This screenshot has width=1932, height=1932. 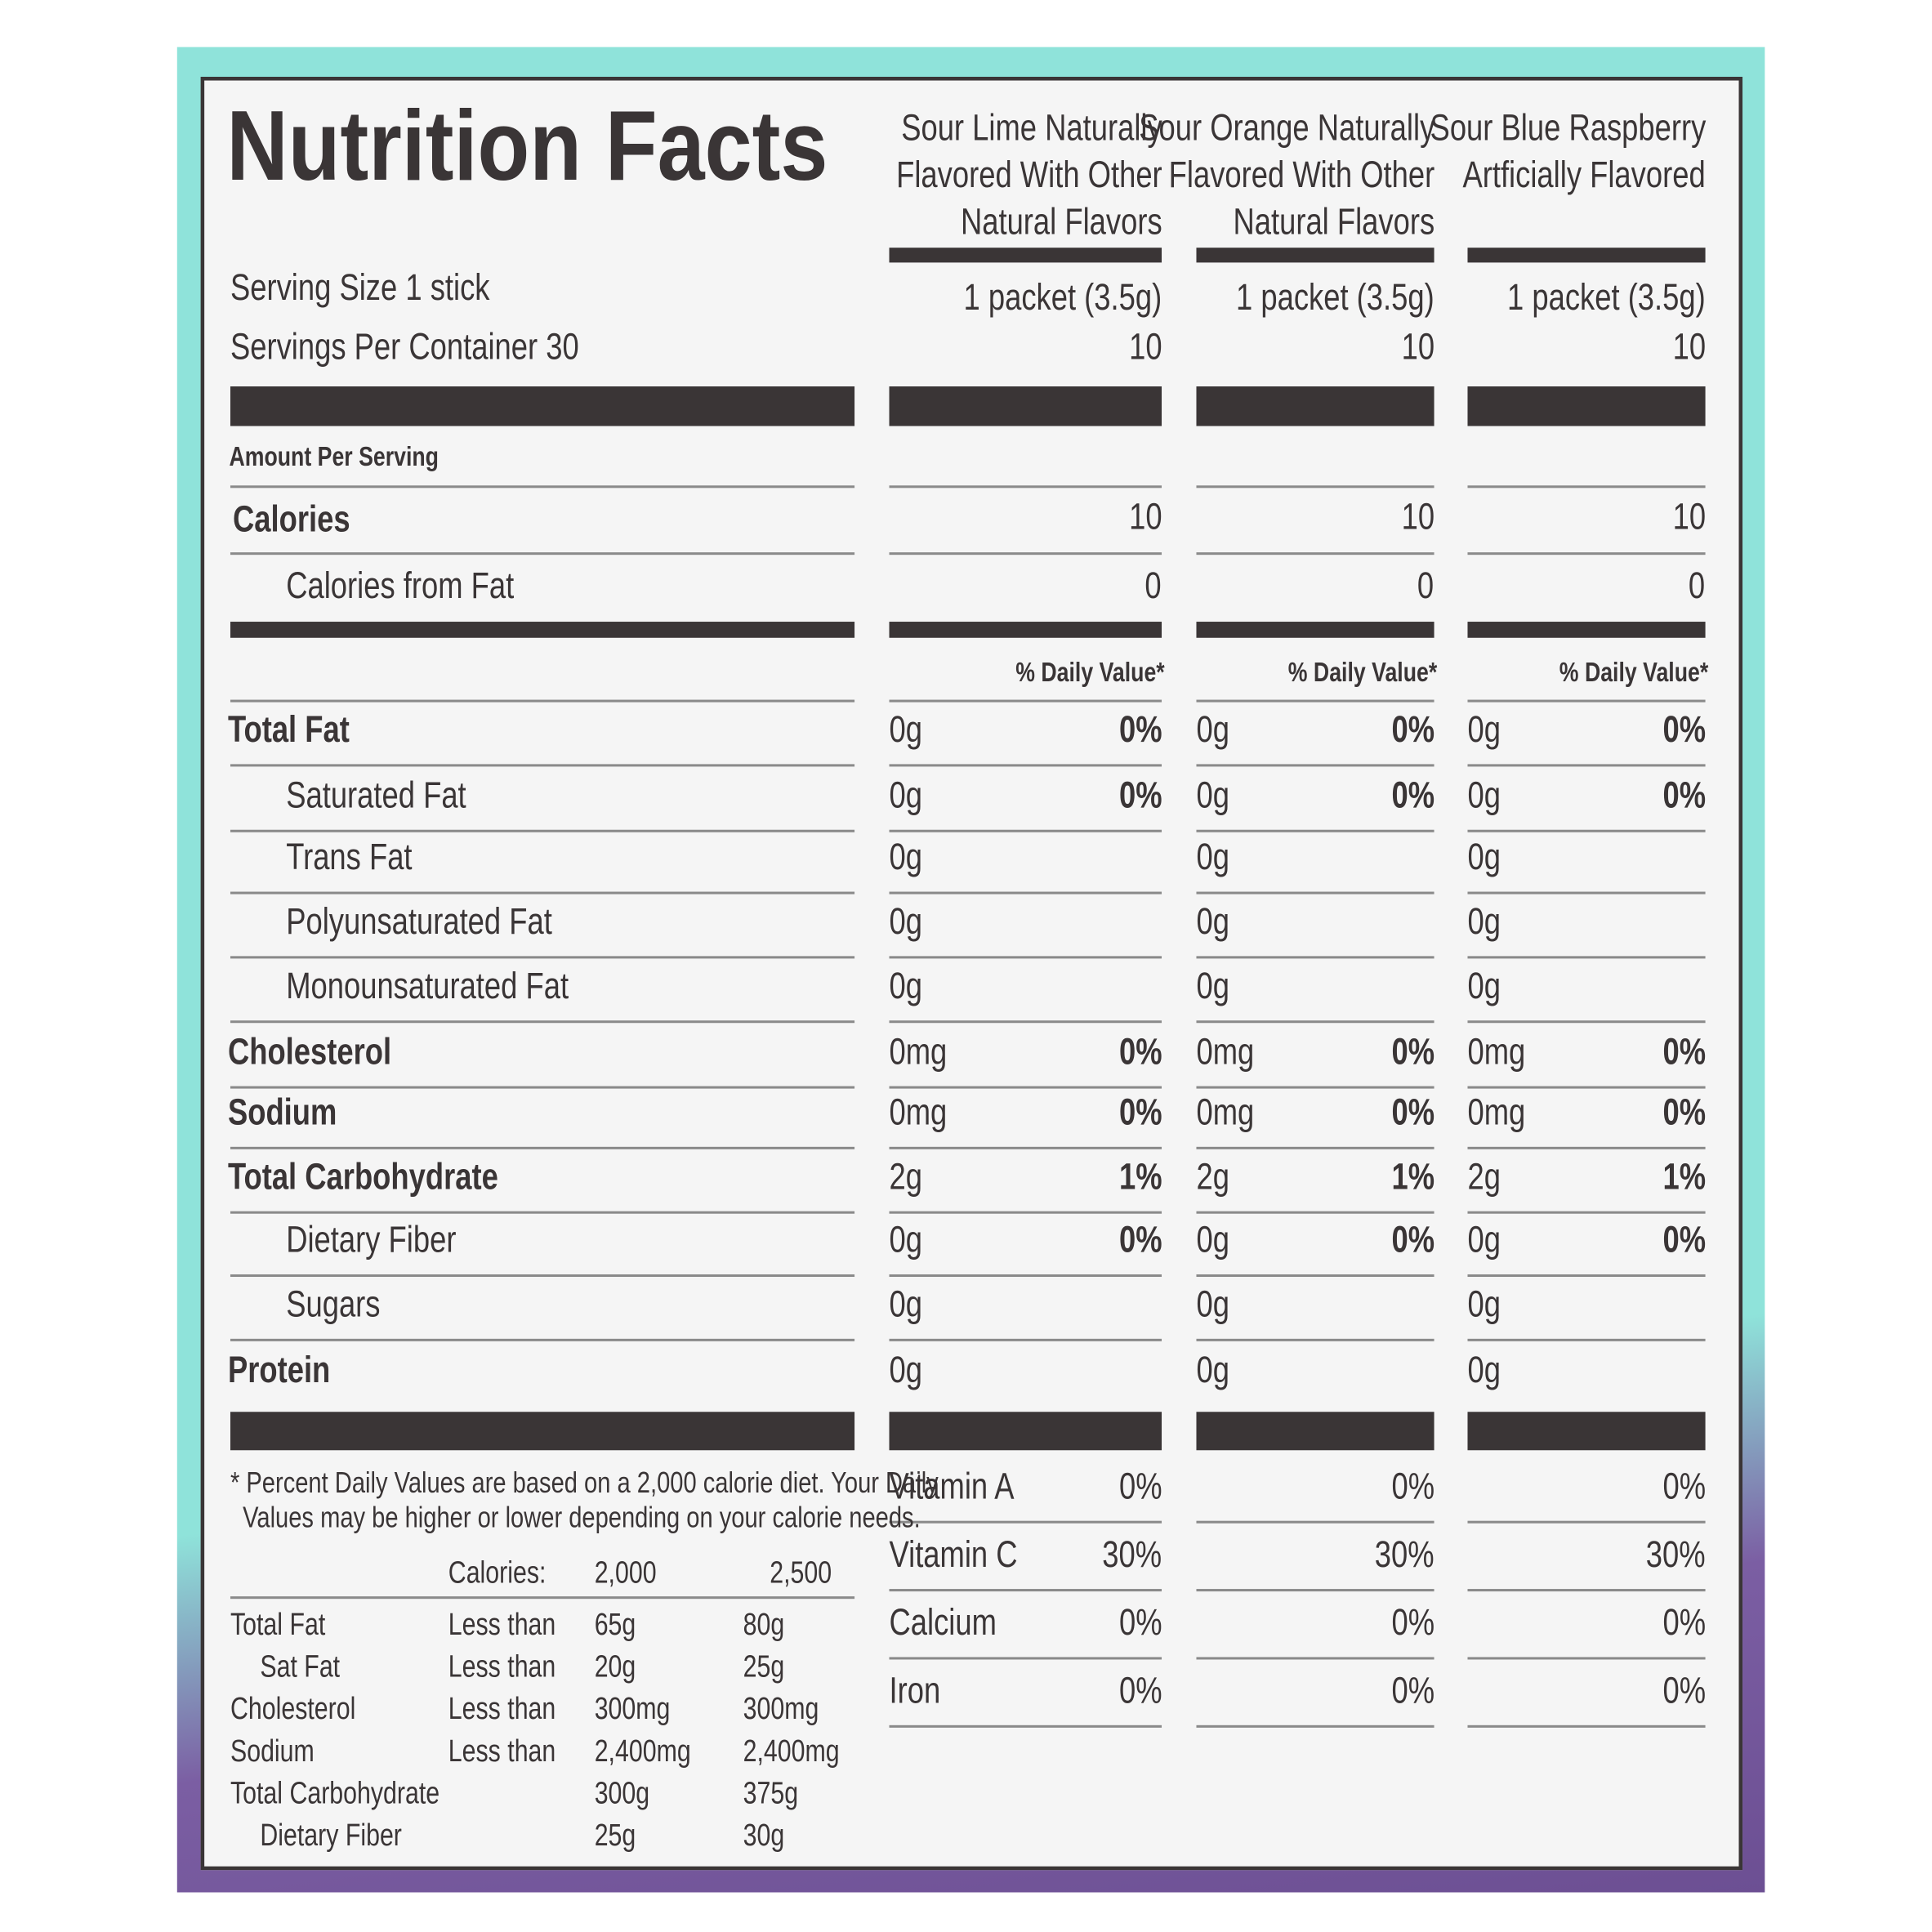 I want to click on nutrient-label: Polyunsaturated Fat, so click(x=419, y=922).